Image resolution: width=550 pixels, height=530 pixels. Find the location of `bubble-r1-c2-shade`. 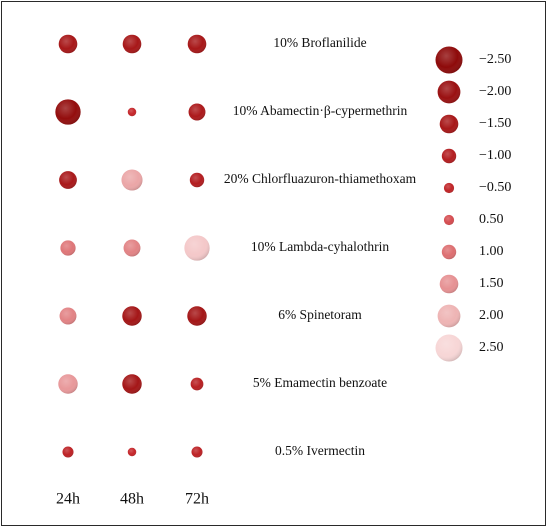

bubble-r1-c2-shade is located at coordinates (132, 44).